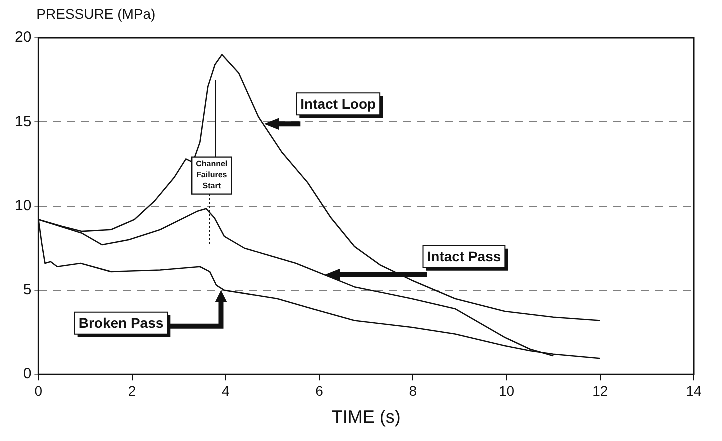  What do you see at coordinates (366, 417) in the screenshot?
I see `x-axis-title: TIME (s)` at bounding box center [366, 417].